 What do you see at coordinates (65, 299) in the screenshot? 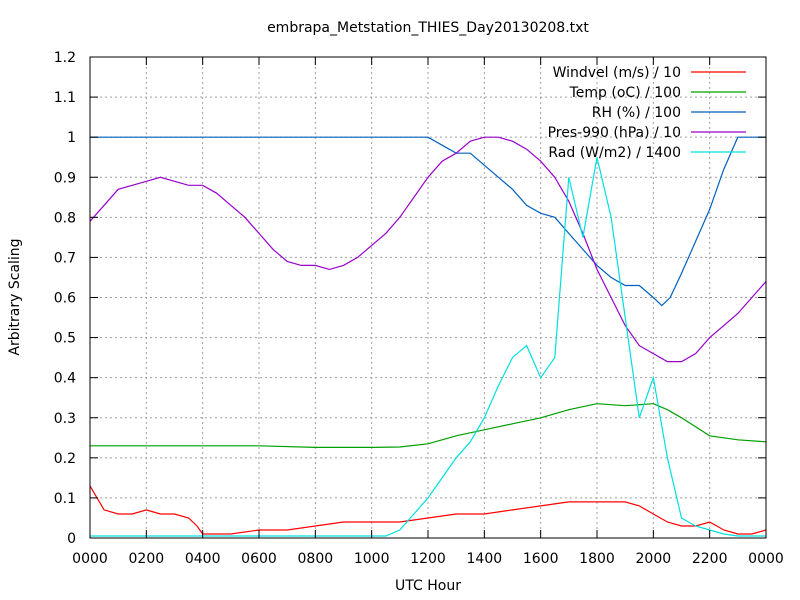
I see `y-tick-label: 0.6` at bounding box center [65, 299].